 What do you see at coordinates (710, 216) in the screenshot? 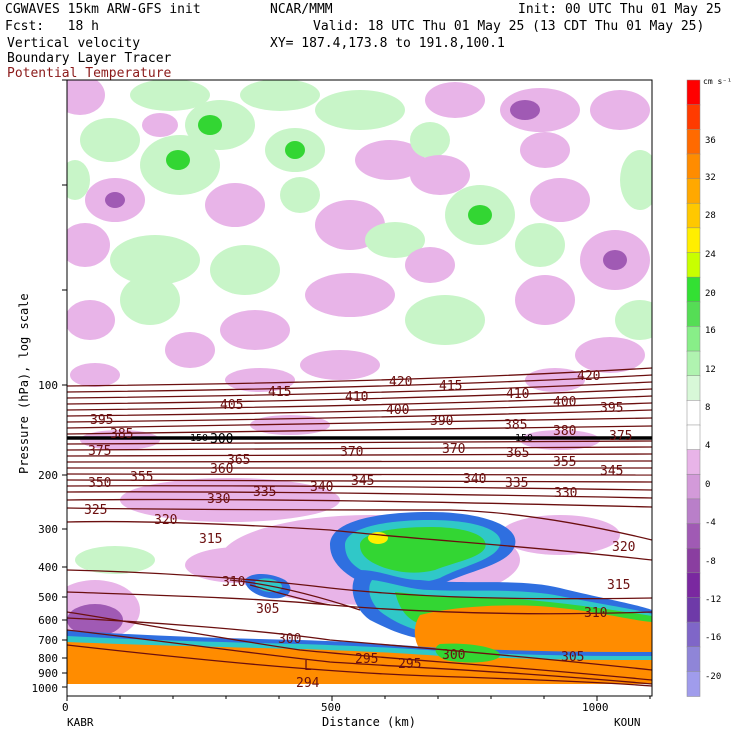
I see `colorbar-tick-label: 28` at bounding box center [710, 216].